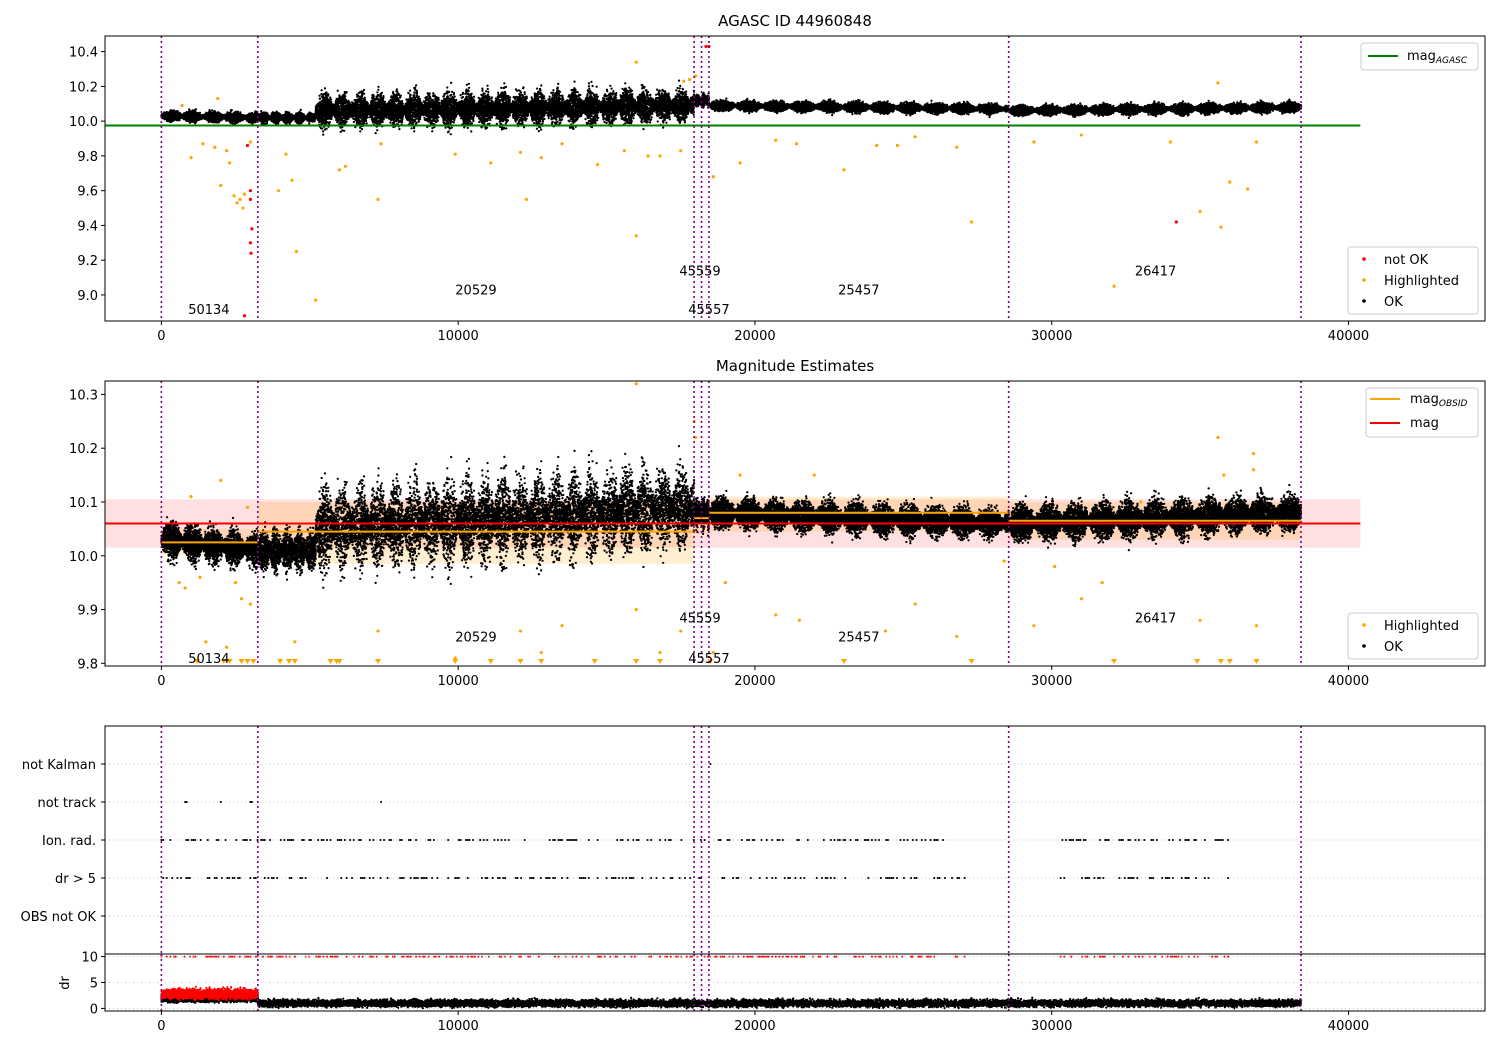 The image size is (1500, 1050). What do you see at coordinates (858, 637) in the screenshot?
I see `obsid-label: 25457` at bounding box center [858, 637].